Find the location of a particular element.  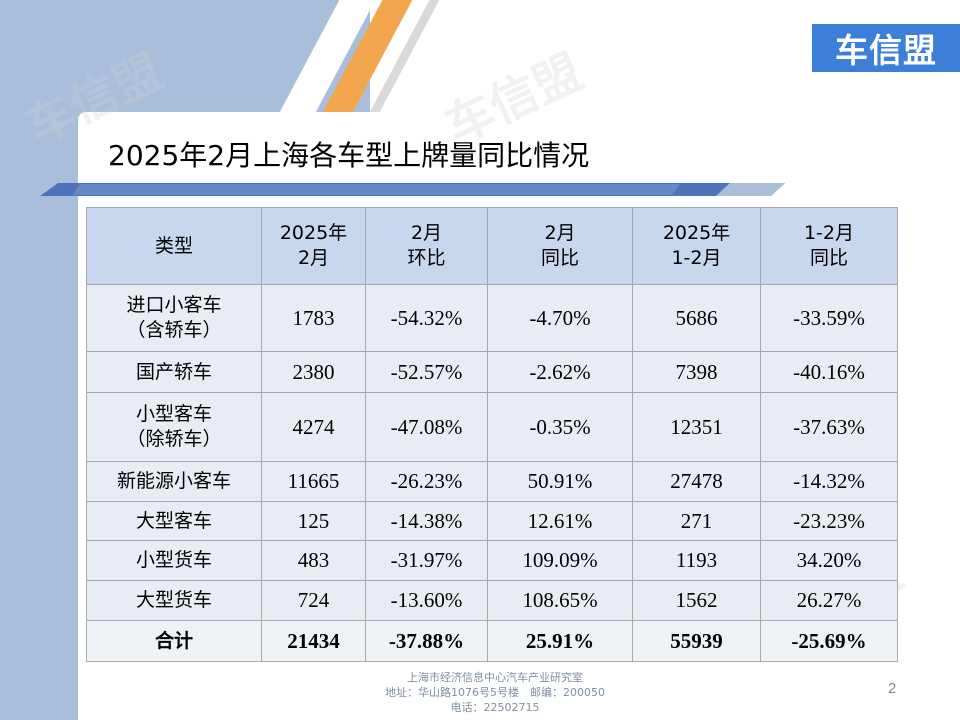

cell-mom: -54.32% is located at coordinates (426, 318).